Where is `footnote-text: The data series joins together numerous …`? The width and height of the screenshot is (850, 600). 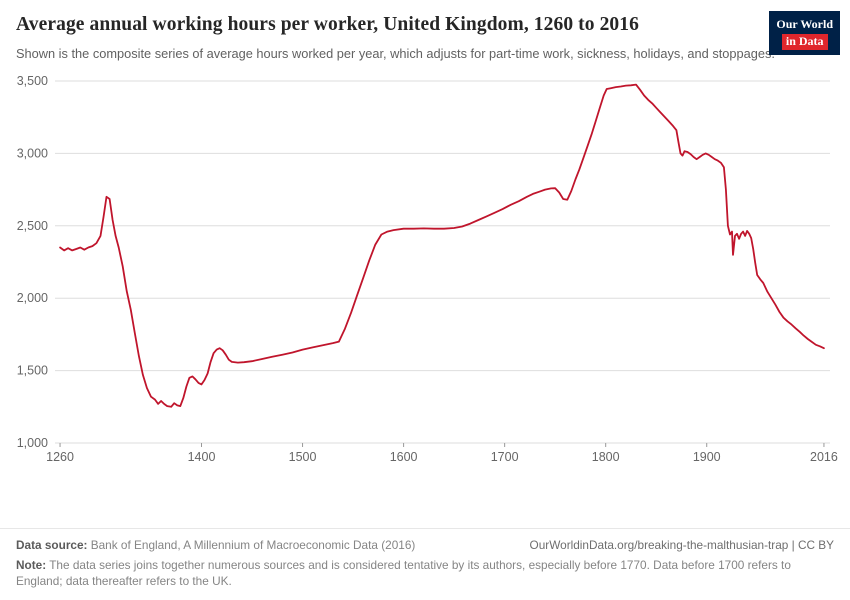
footnote-text: The data series joins together numerous … is located at coordinates (403, 573).